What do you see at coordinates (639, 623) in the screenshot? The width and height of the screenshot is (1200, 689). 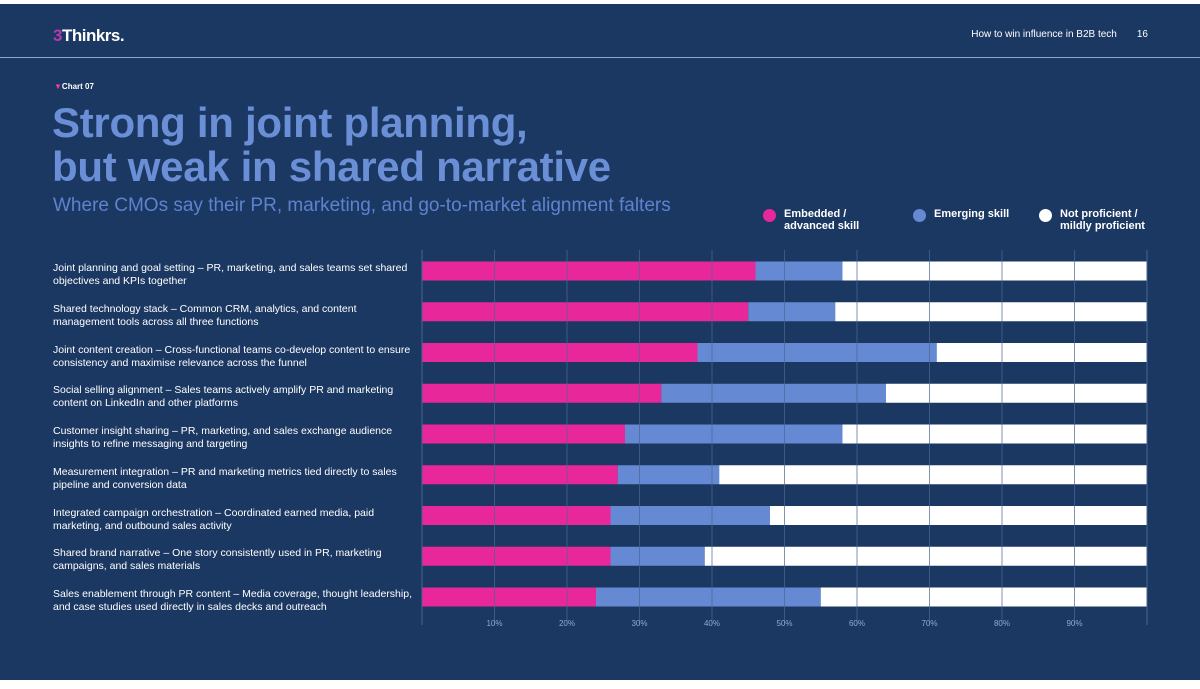 I see `tick-label: 30%` at bounding box center [639, 623].